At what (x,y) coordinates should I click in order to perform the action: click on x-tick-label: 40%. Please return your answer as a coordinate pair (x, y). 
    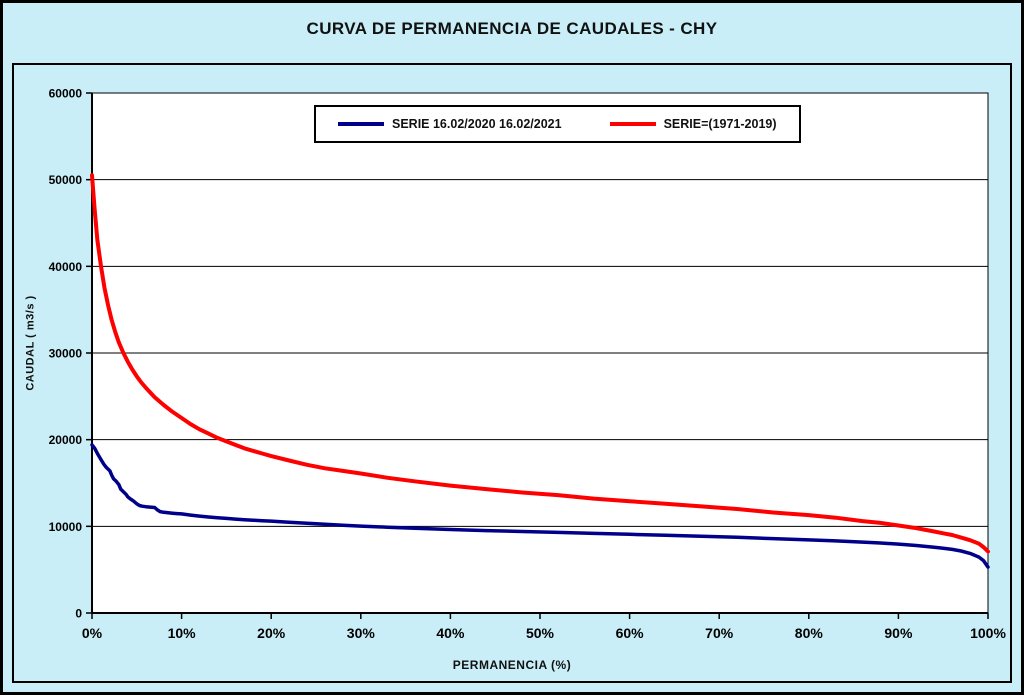
    Looking at the image, I should click on (450, 633).